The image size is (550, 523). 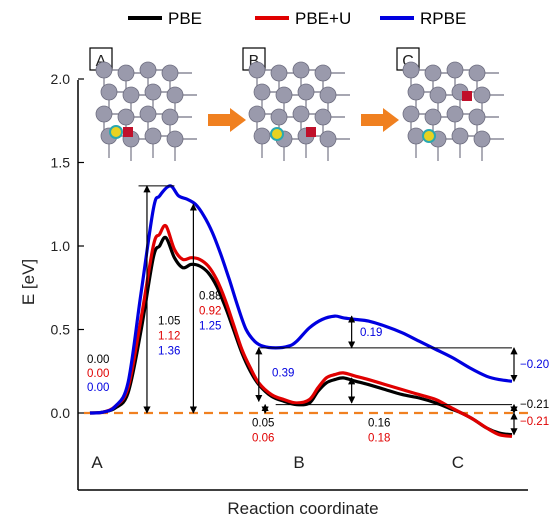 I want to click on panel-label: B, so click(x=254, y=61).